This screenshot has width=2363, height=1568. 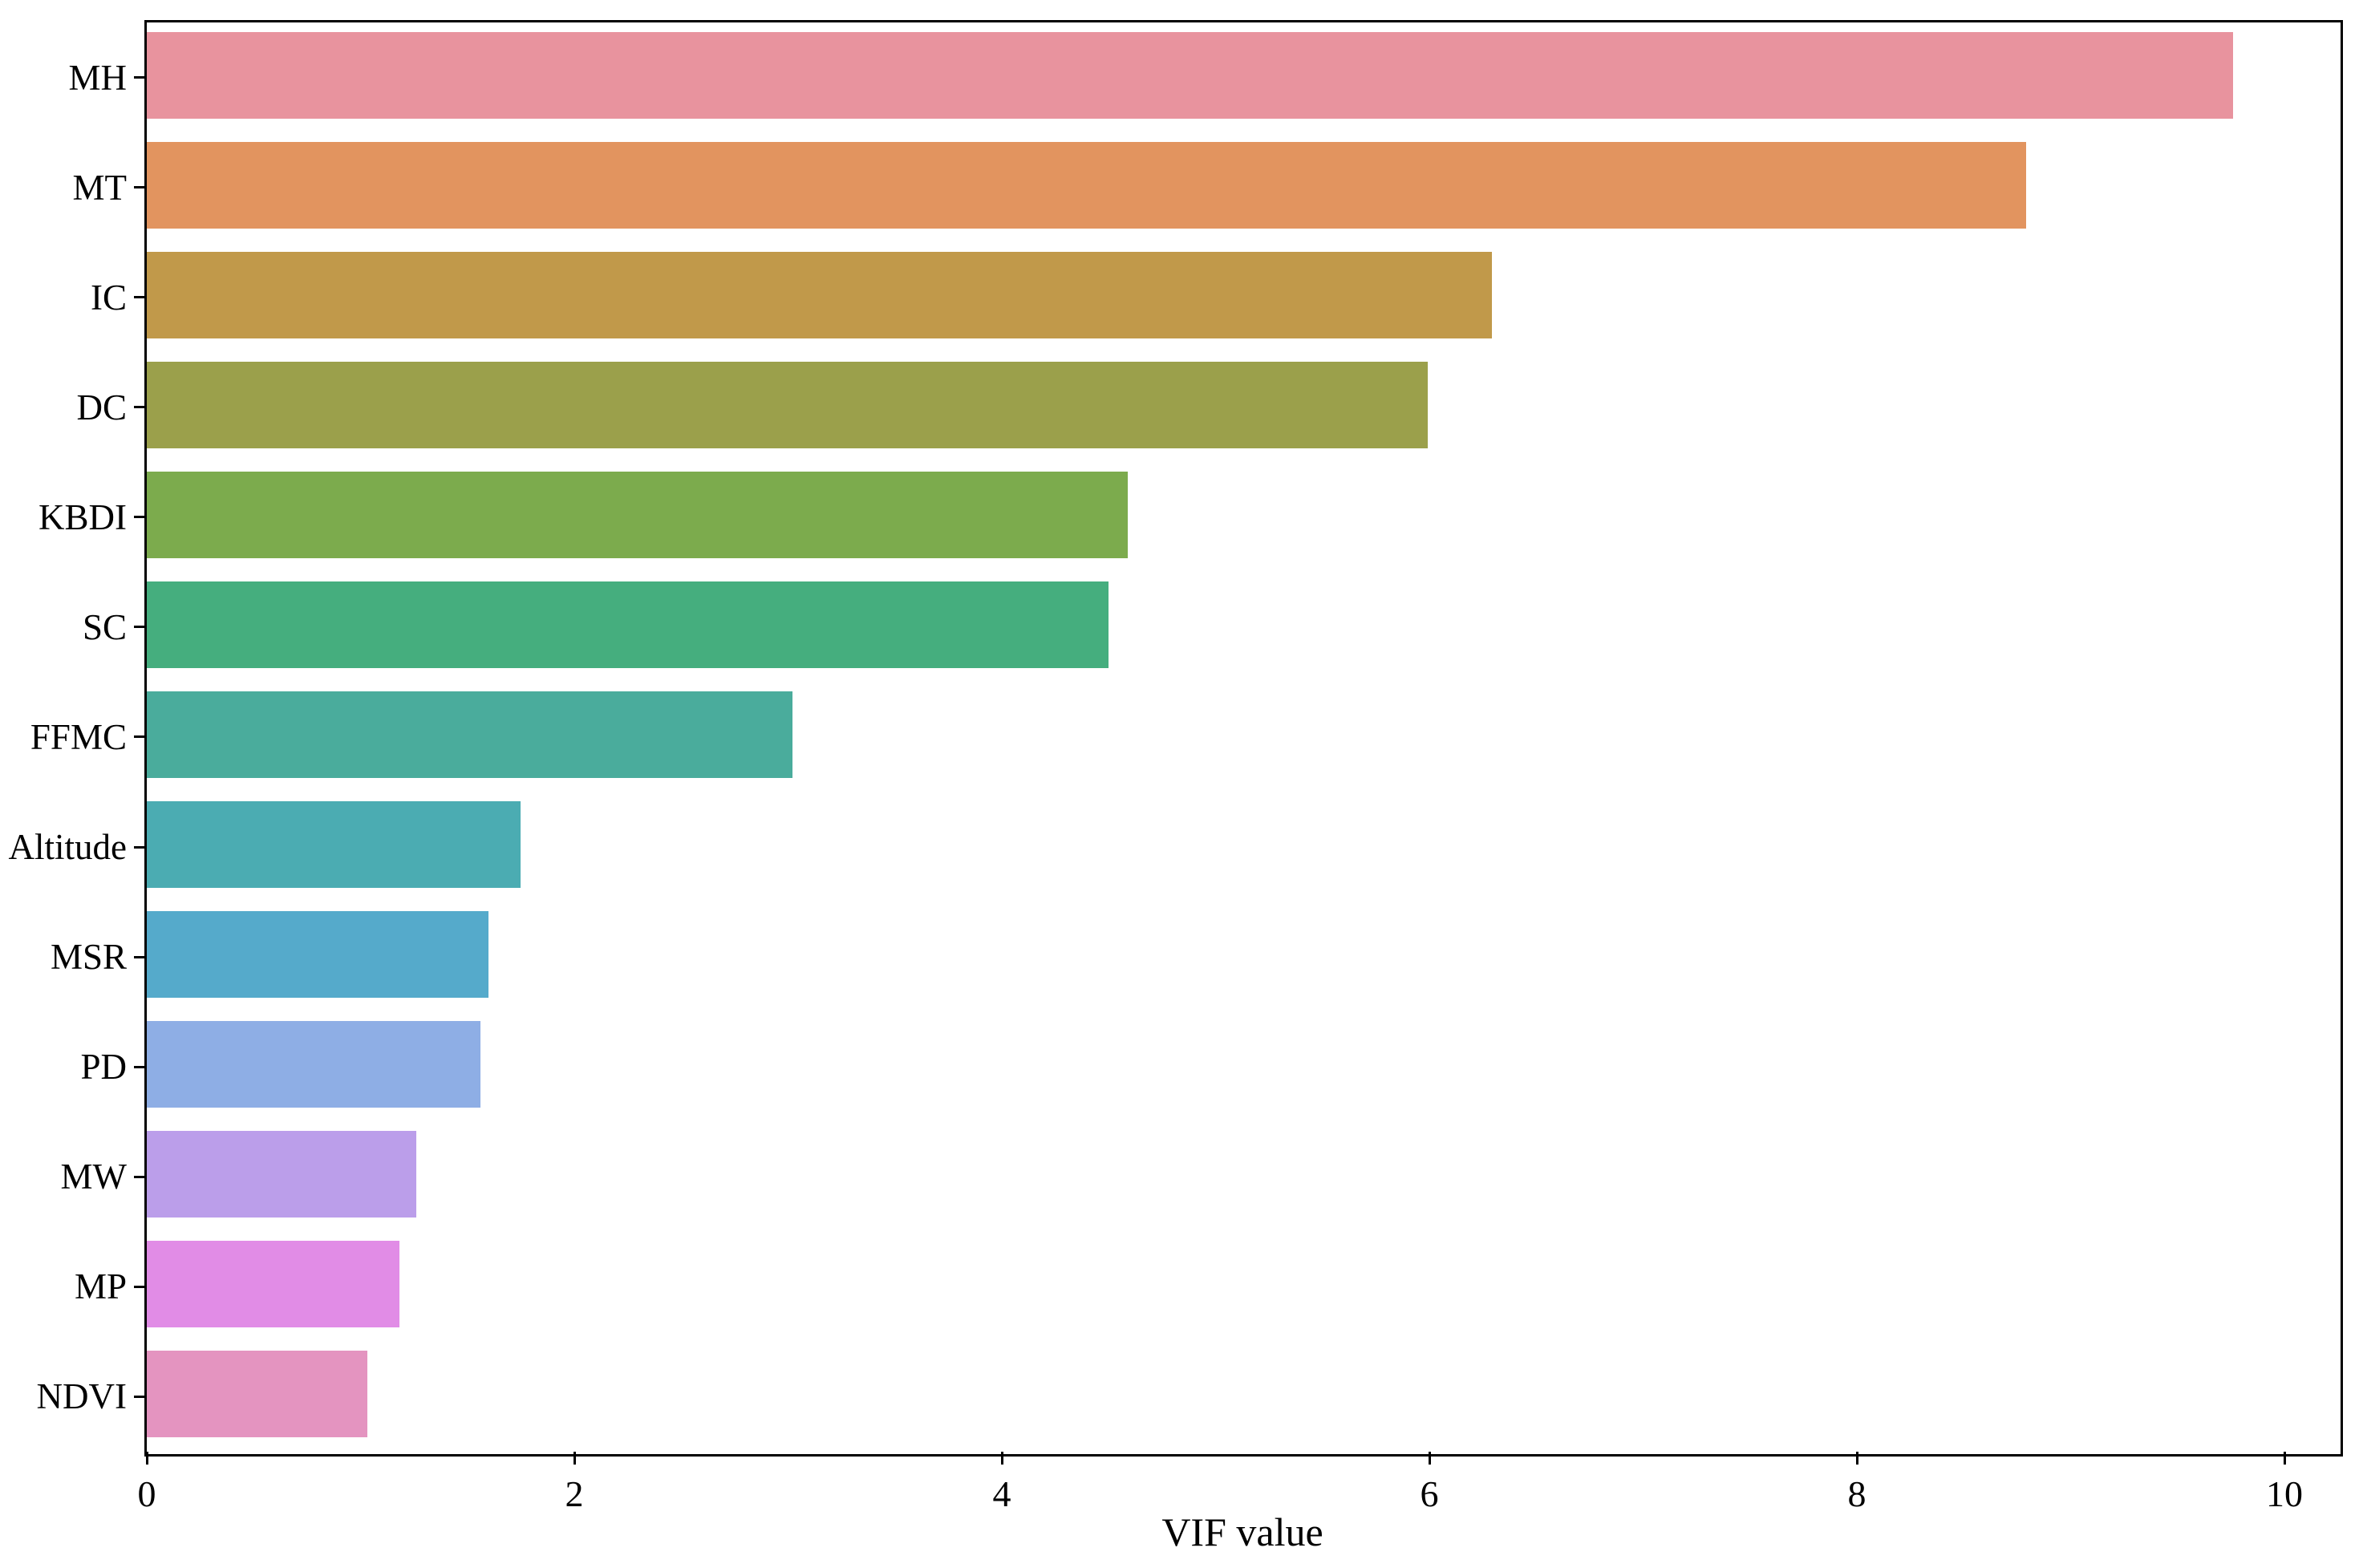 I want to click on x-tick-label: 10, so click(x=2284, y=1494).